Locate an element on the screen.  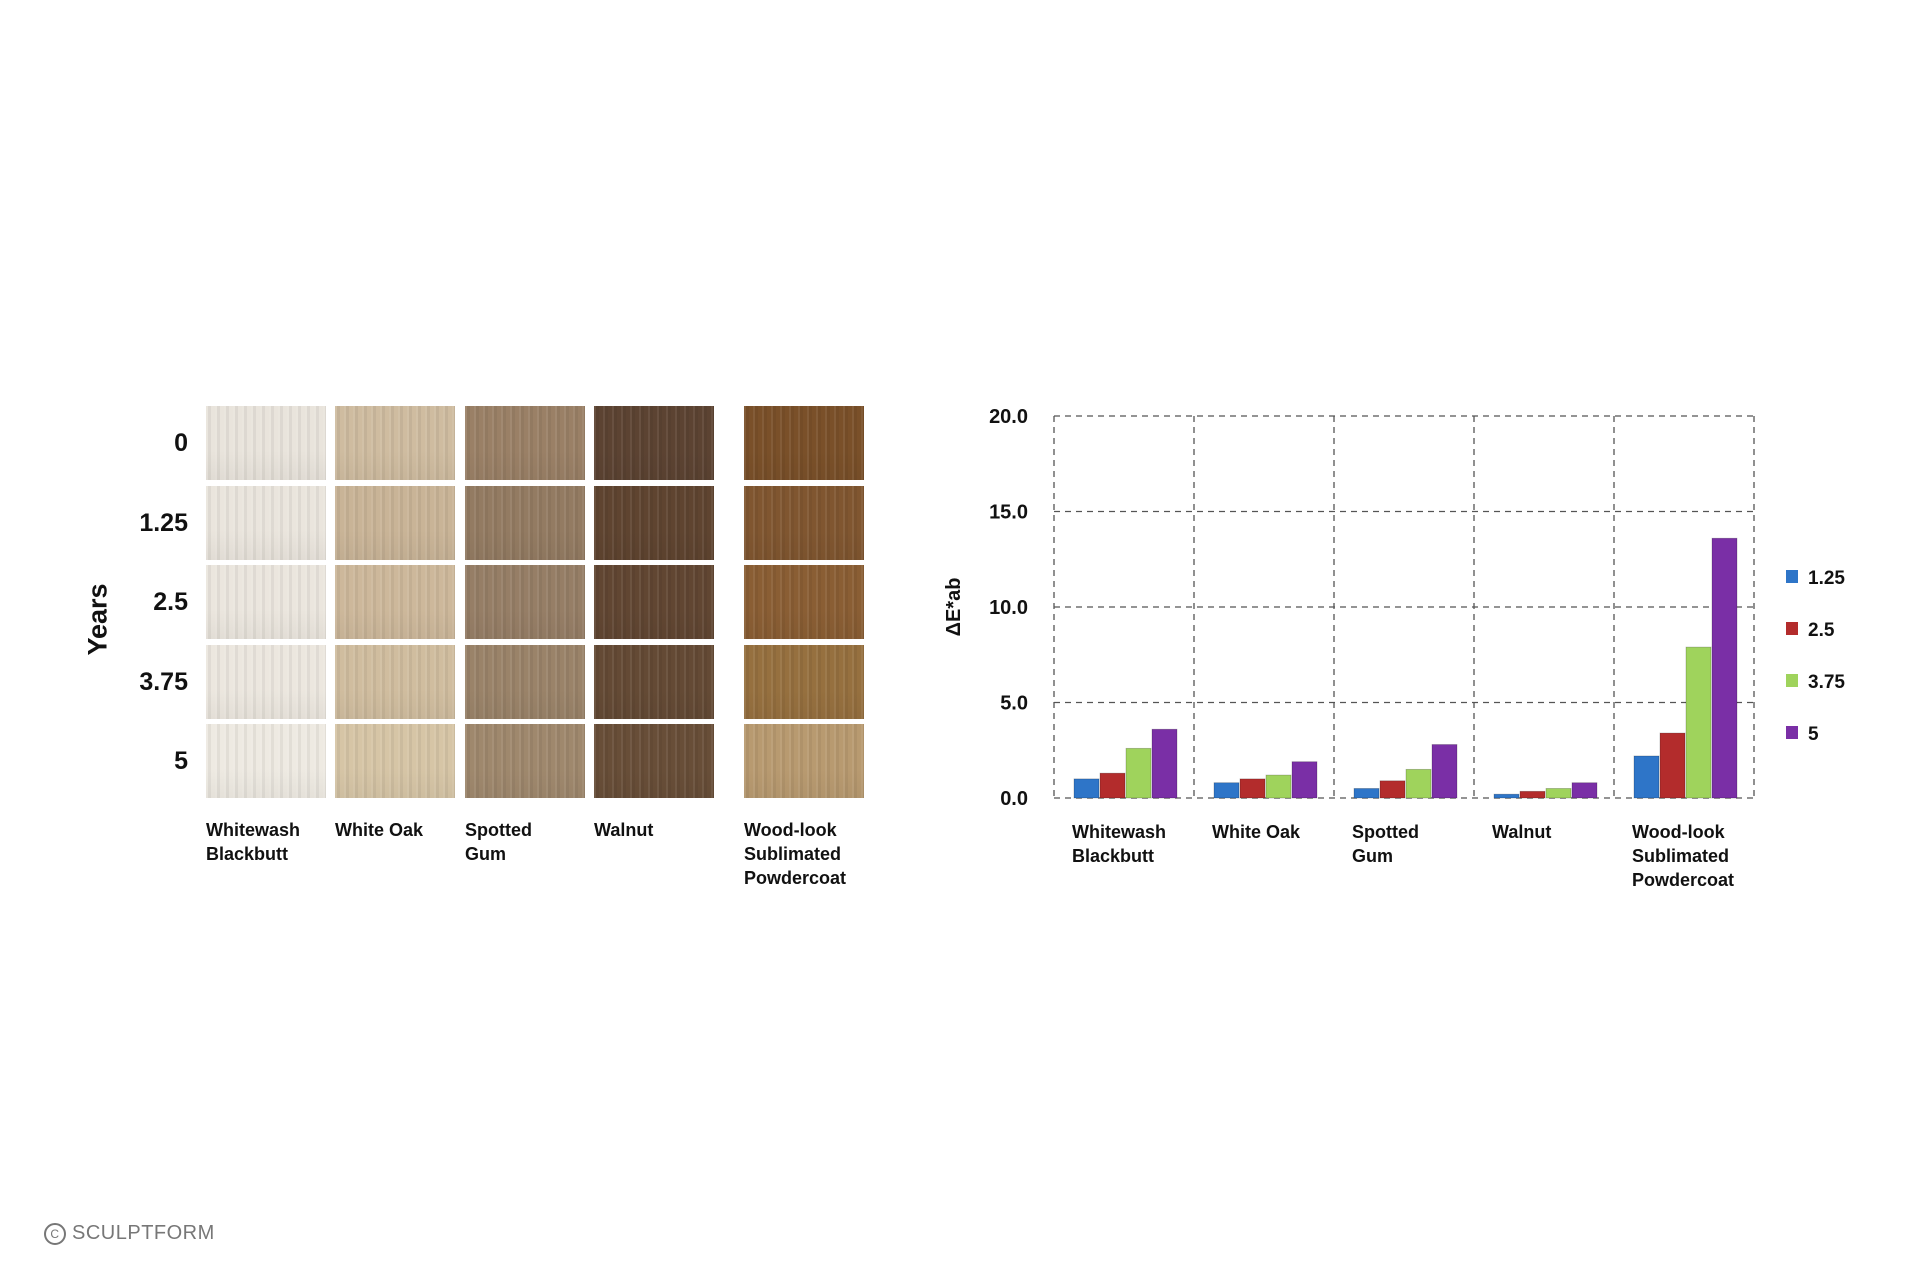
swatch-r3-m4 is located at coordinates (804, 682).